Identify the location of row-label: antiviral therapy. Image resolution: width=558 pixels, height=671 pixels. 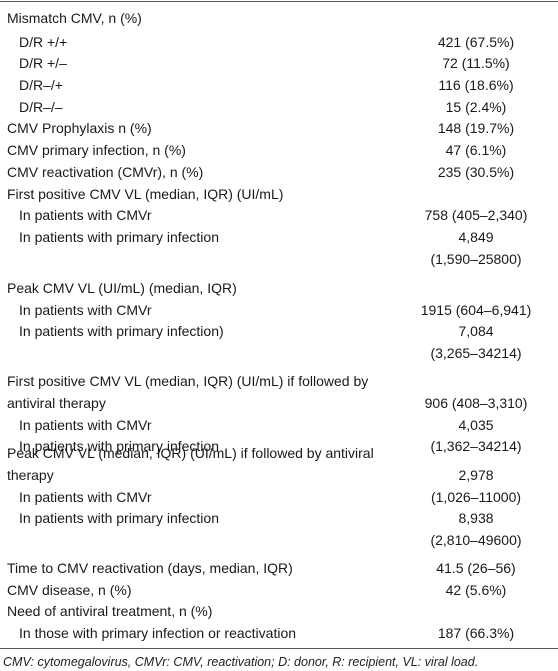
(56, 403).